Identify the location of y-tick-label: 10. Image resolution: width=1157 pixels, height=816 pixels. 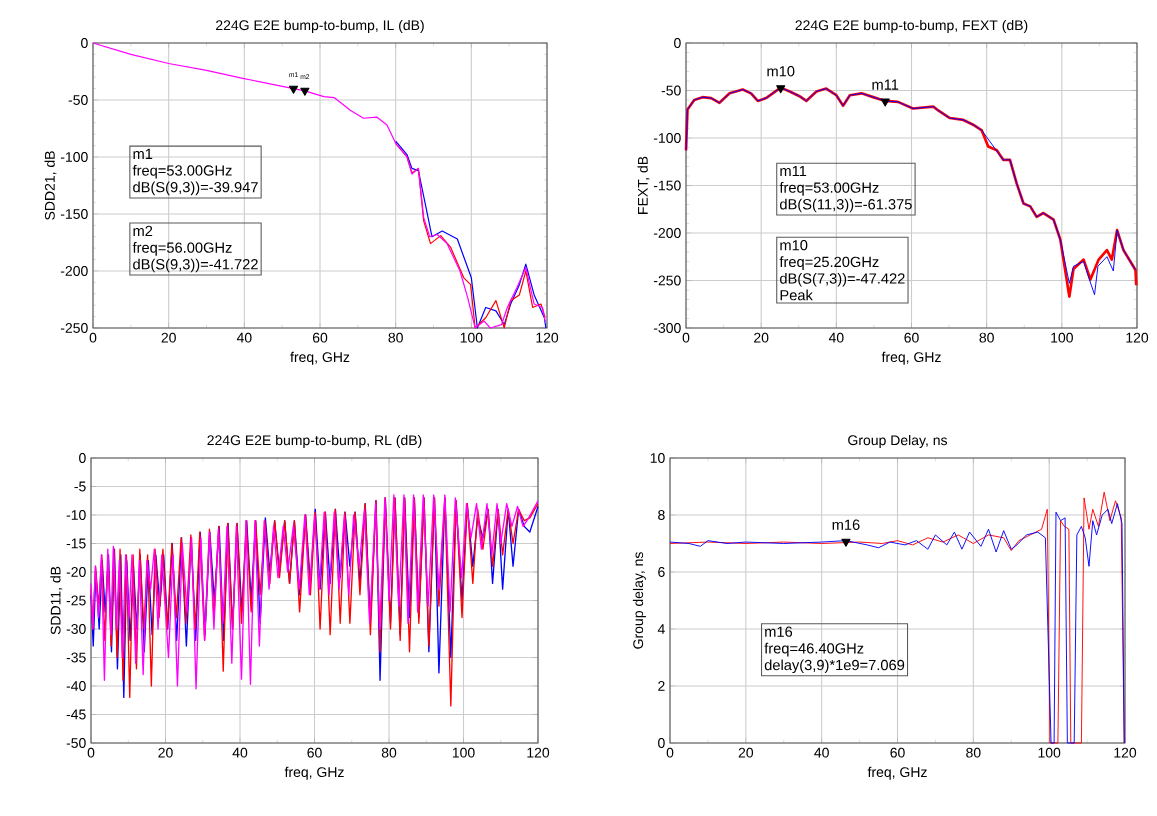
(657, 458).